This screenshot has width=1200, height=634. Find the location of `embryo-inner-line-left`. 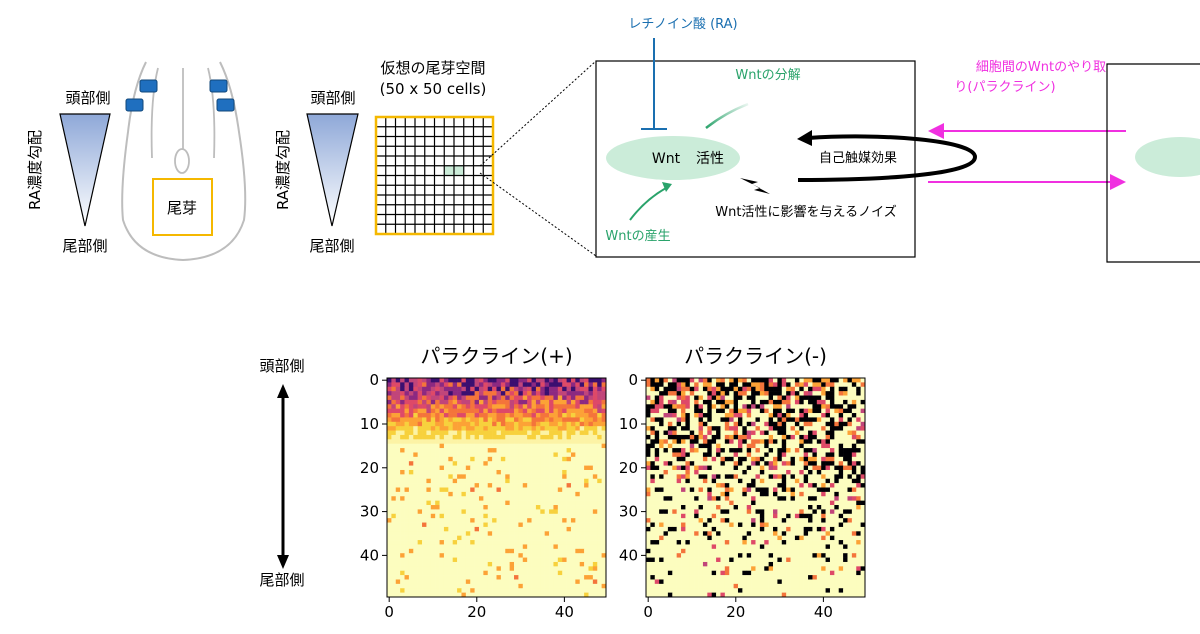

embryo-inner-line-left is located at coordinates (154, 113).